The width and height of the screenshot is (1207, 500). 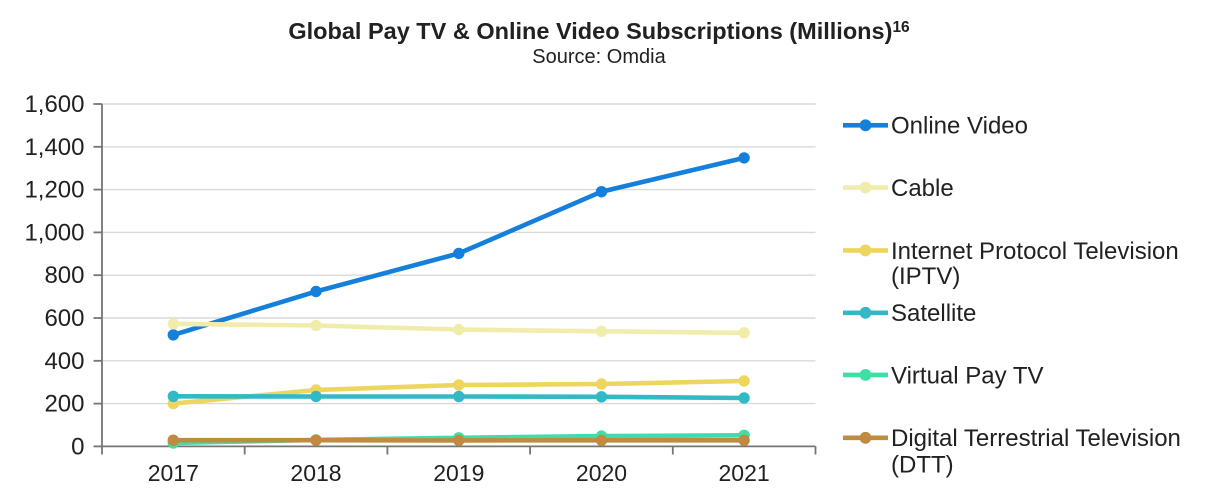 What do you see at coordinates (64, 318) in the screenshot?
I see `svg-text: 600` at bounding box center [64, 318].